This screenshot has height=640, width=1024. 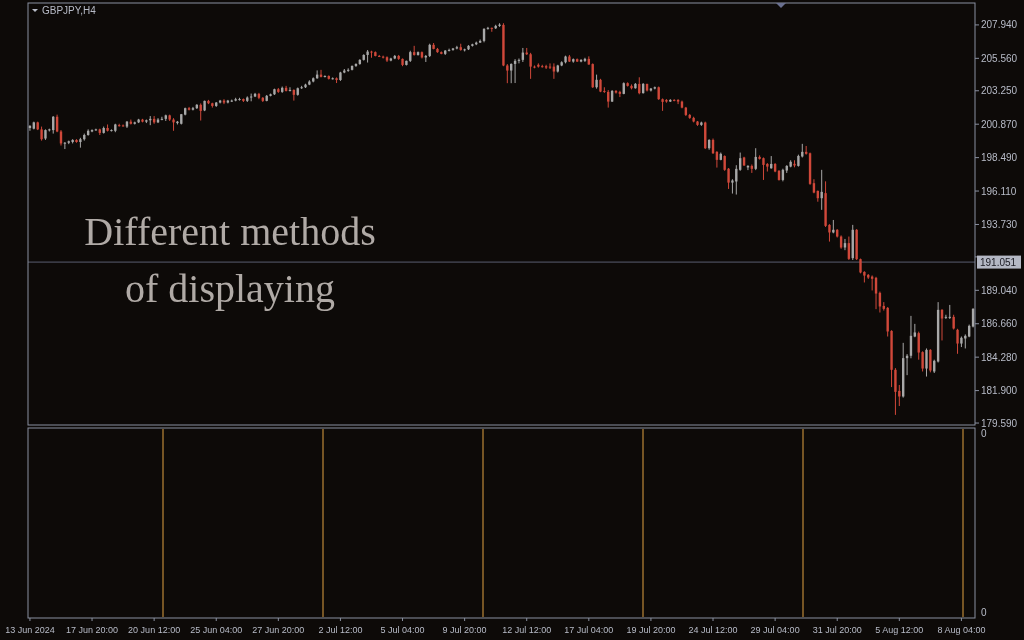 I want to click on category-label: 20 Jun 12:00, so click(x=154, y=630).